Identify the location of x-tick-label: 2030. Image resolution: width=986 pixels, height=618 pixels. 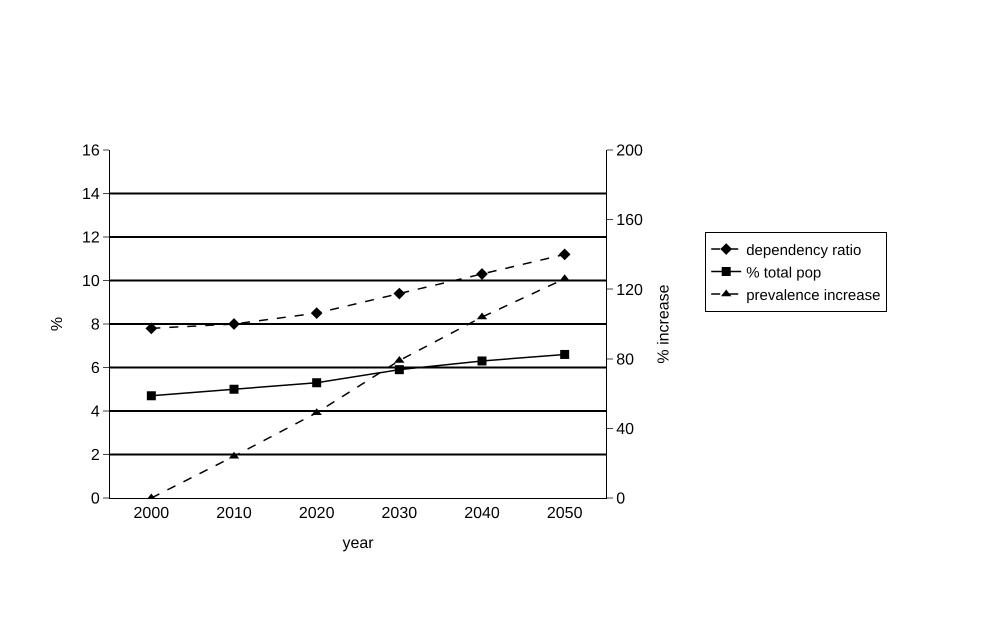
(400, 513).